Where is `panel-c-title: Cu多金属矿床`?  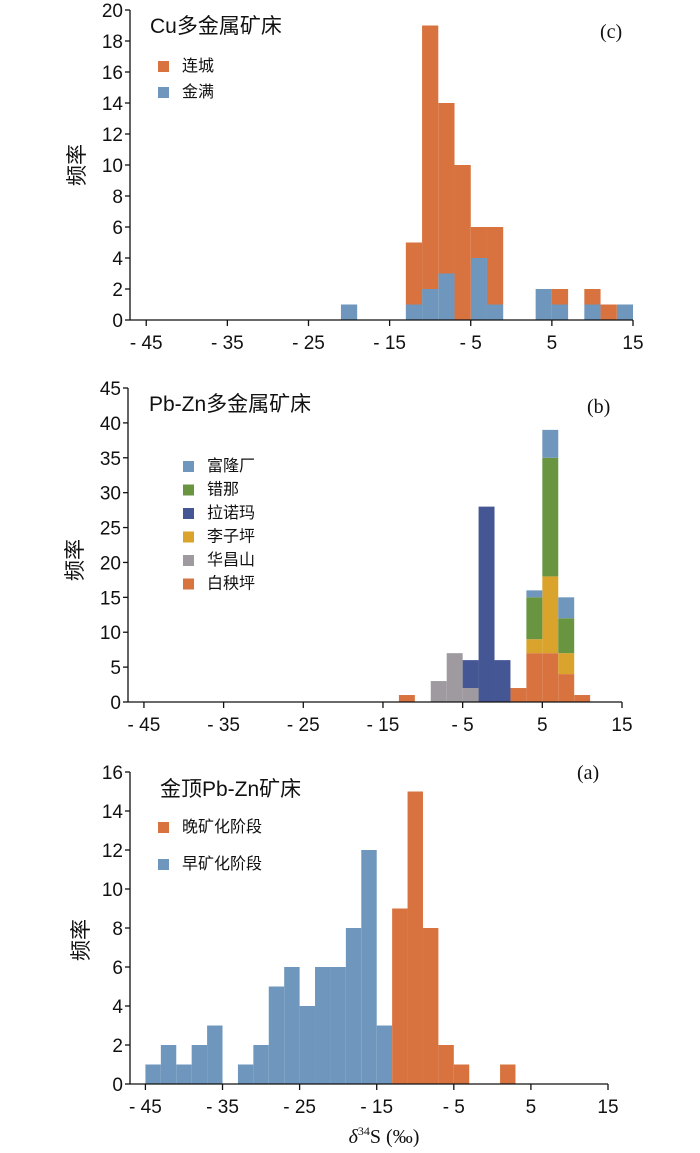 panel-c-title: Cu多金属矿床 is located at coordinates (216, 26).